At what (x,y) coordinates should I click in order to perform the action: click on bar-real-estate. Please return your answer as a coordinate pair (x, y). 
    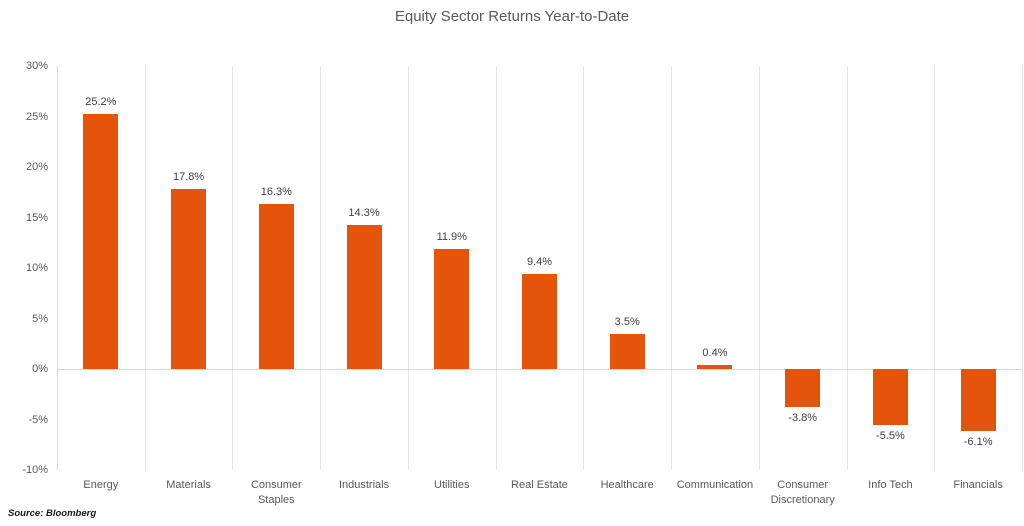
    Looking at the image, I should click on (539, 321).